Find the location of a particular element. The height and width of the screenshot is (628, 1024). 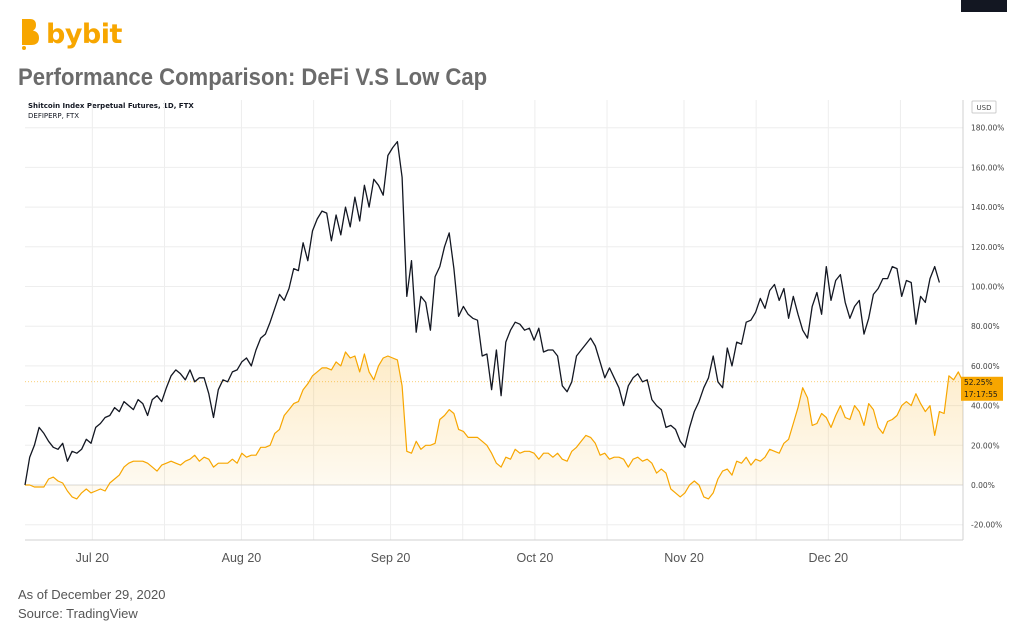

y-tick-label: 100.00% is located at coordinates (987, 287).